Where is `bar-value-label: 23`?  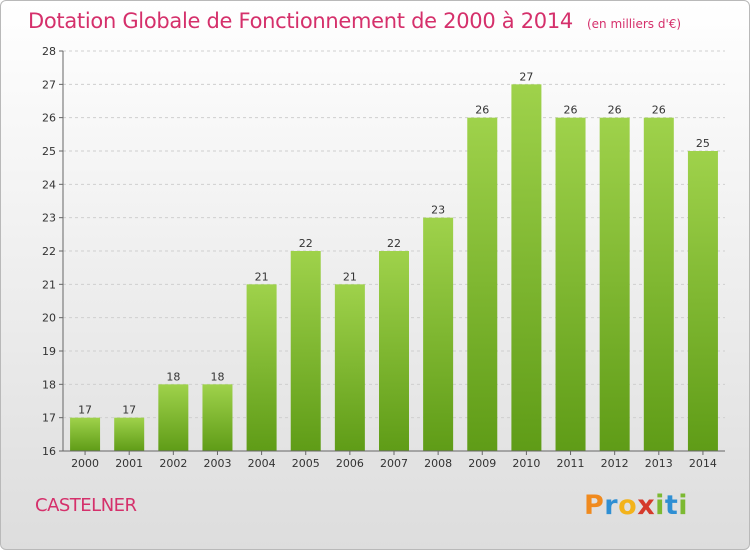
bar-value-label: 23 is located at coordinates (438, 210).